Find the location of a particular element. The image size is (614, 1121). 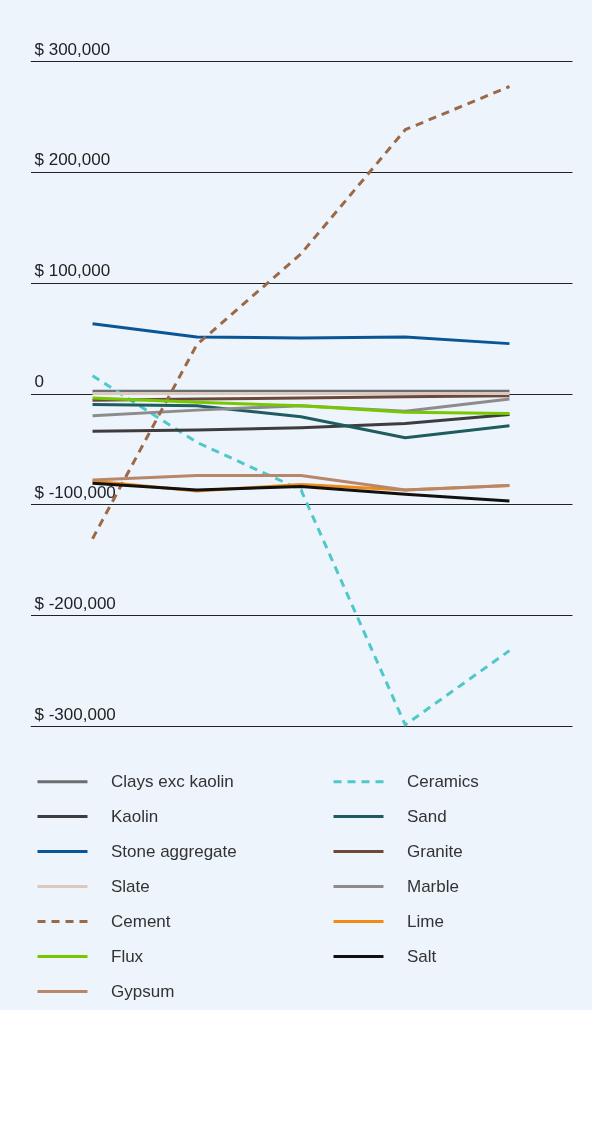

y-tick-label: $ 200,000 is located at coordinates (72, 160).